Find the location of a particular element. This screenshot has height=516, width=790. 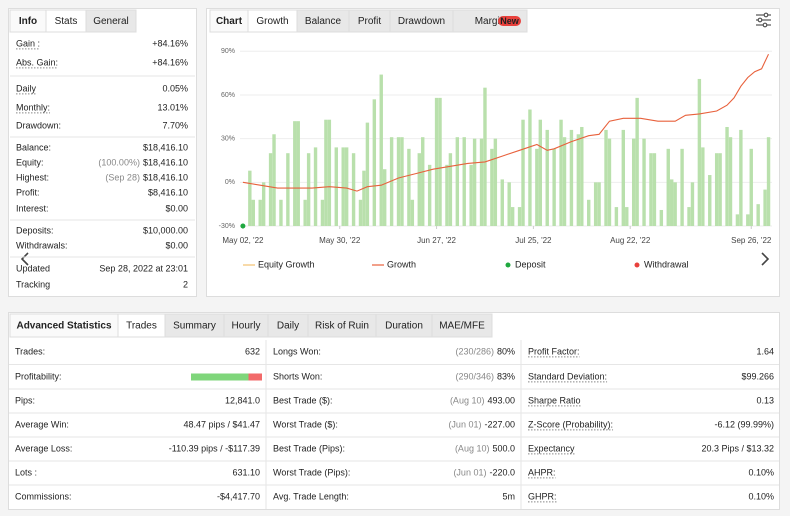

tab-label: Daily is located at coordinates (288, 326).